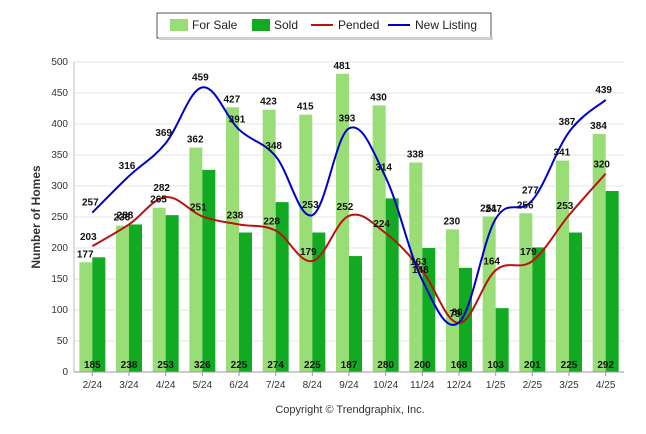 The height and width of the screenshot is (434, 646). What do you see at coordinates (235, 215) in the screenshot?
I see `label-pended: 238` at bounding box center [235, 215].